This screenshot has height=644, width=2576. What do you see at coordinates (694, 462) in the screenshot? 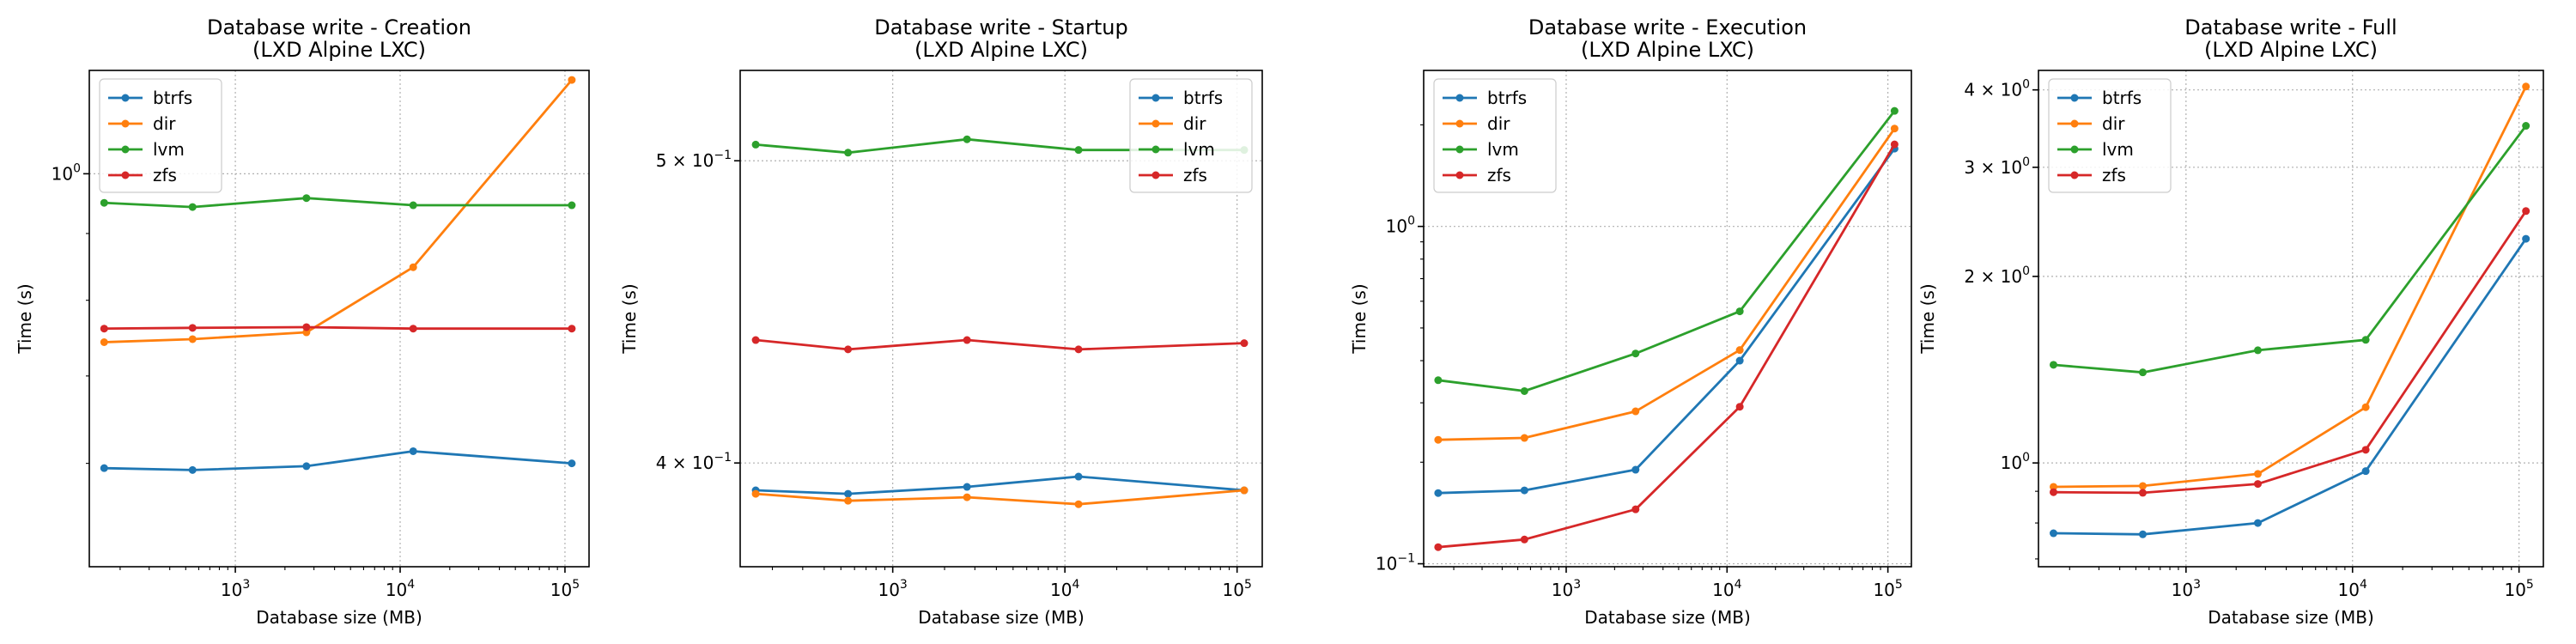
I see `y-tick-label: 4 × 10⁻¹` at bounding box center [694, 462].